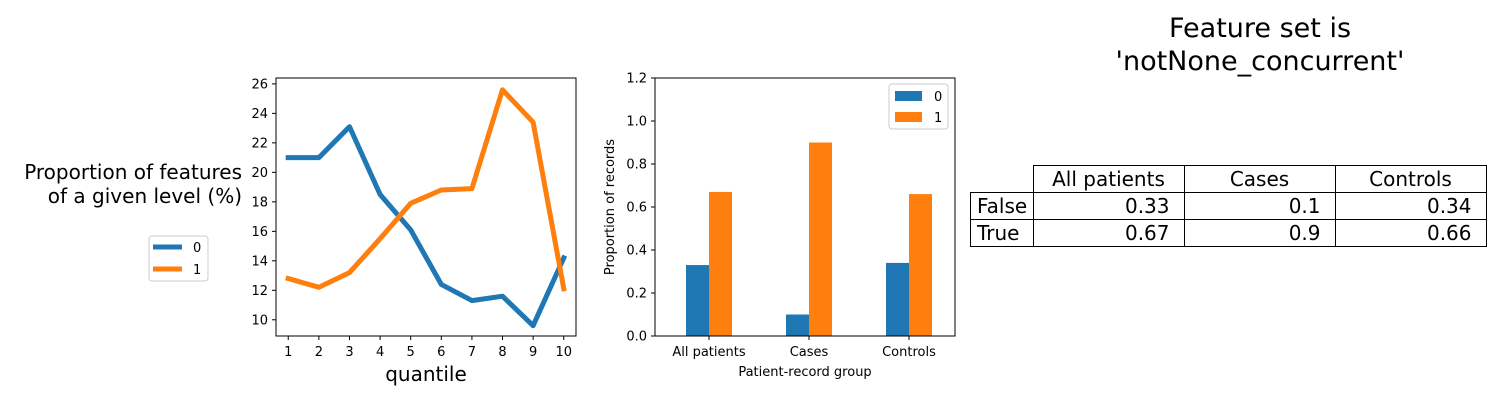 The height and width of the screenshot is (400, 1500). I want to click on x-tick-label: 4, so click(380, 352).